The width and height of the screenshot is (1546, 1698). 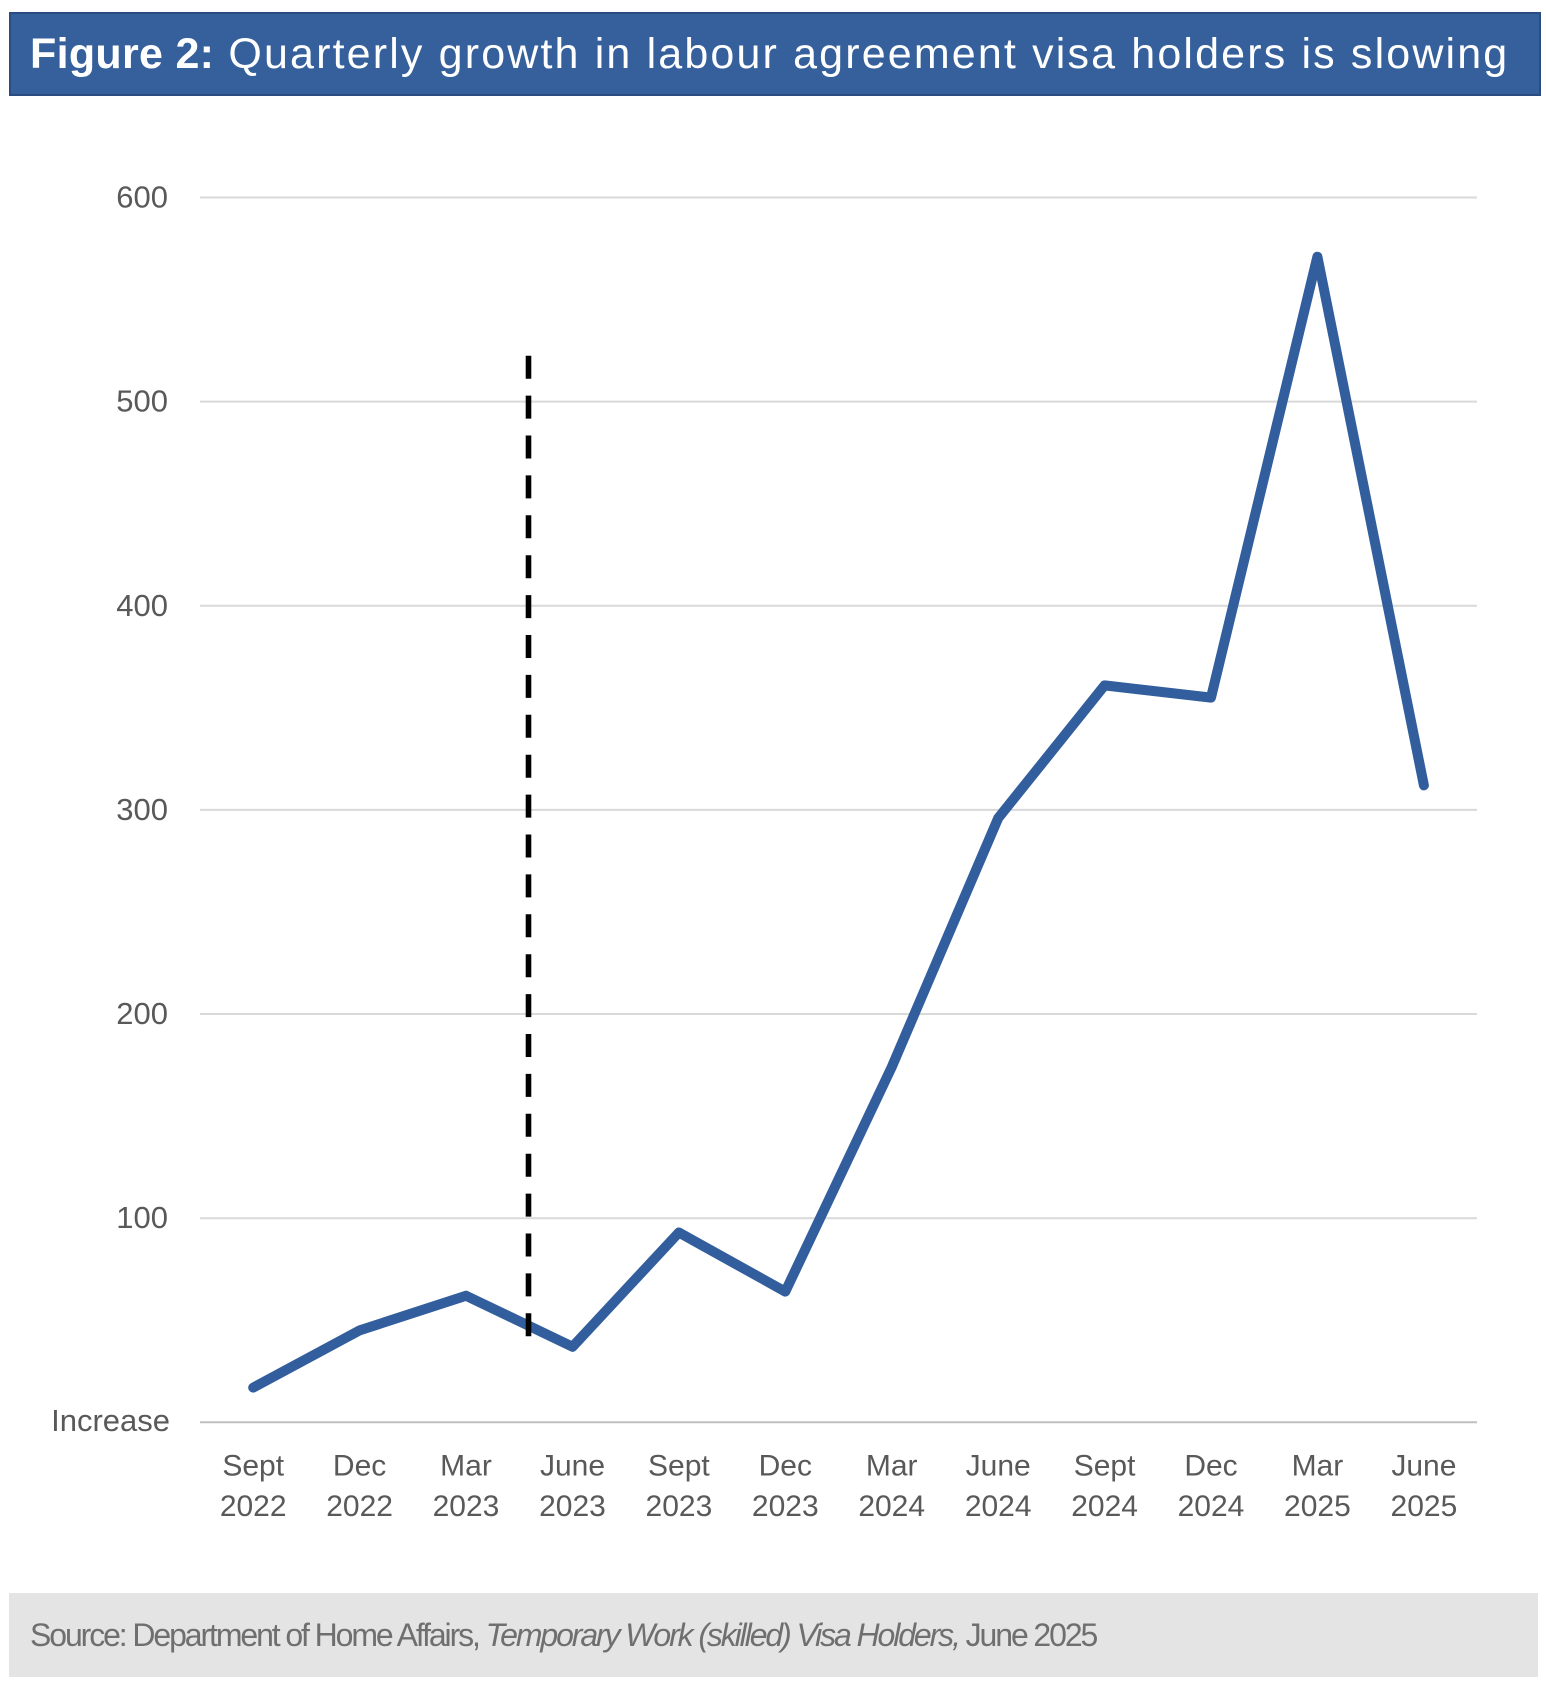 What do you see at coordinates (142, 605) in the screenshot?
I see `svg-text: 400` at bounding box center [142, 605].